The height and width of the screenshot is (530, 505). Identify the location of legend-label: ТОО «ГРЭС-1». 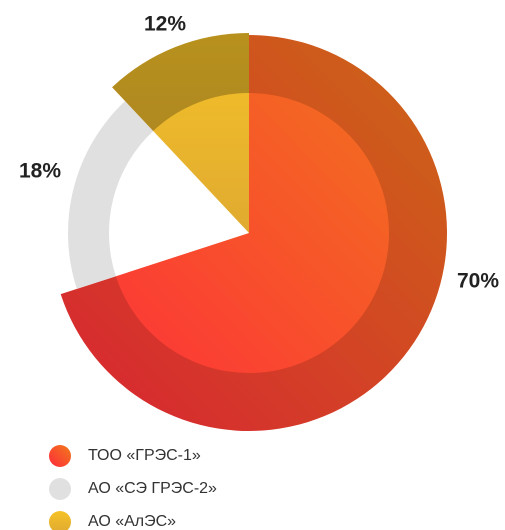
(144, 455).